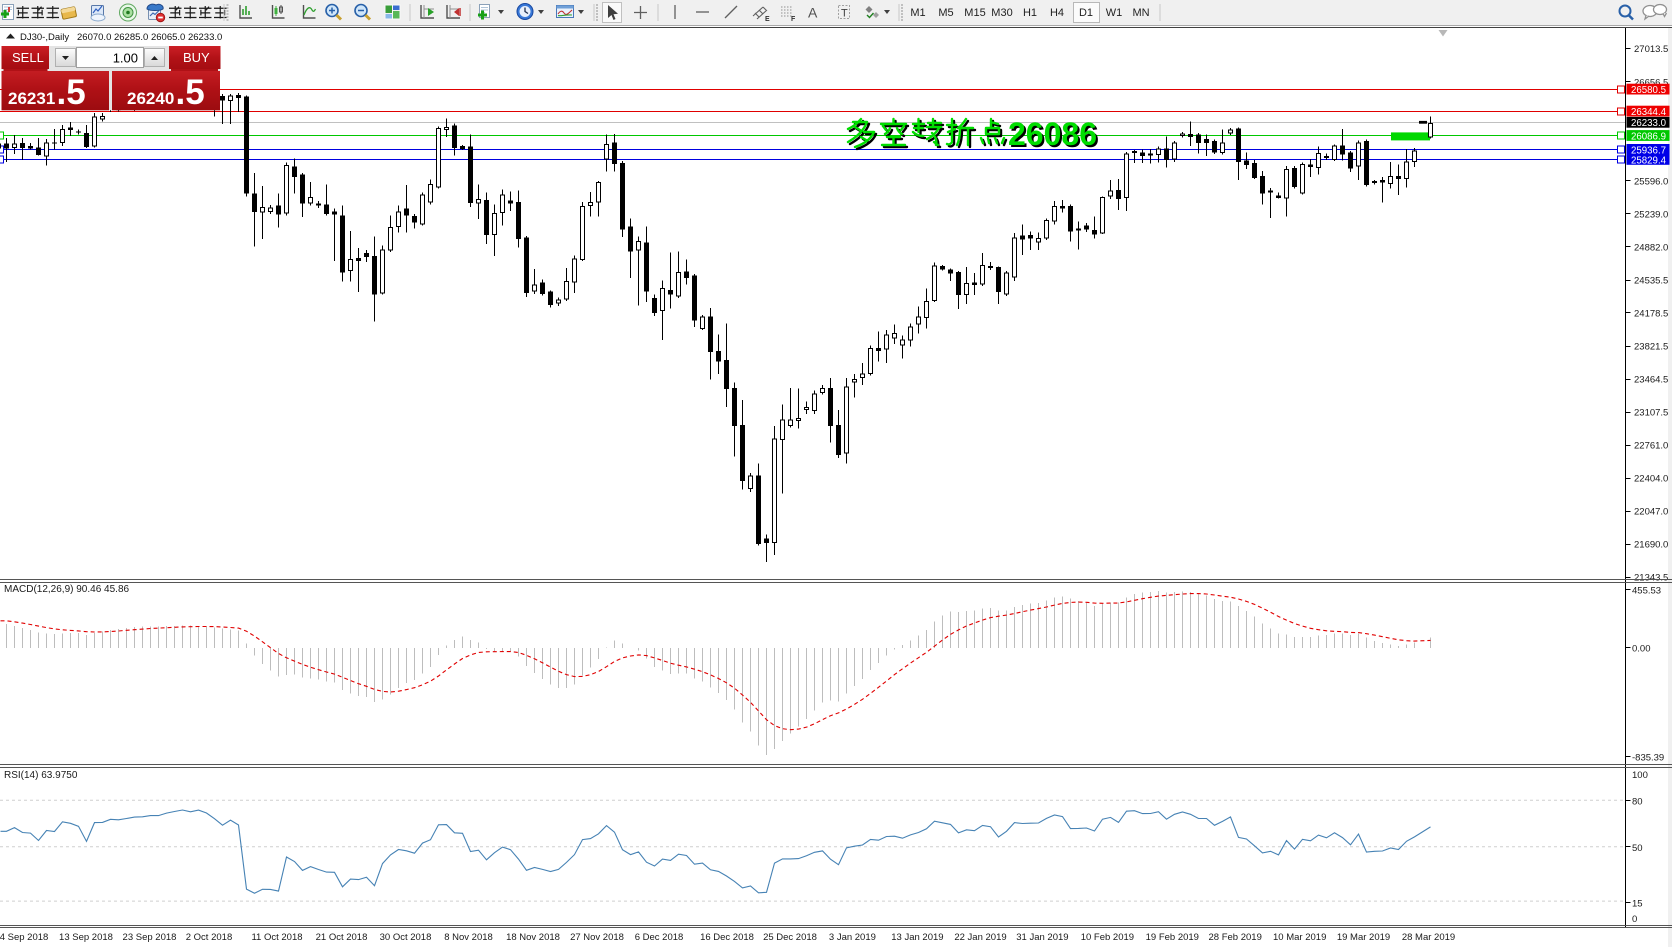 Image resolution: width=1672 pixels, height=947 pixels. I want to click on svg-text: 10 Mar 2019, so click(1299, 937).